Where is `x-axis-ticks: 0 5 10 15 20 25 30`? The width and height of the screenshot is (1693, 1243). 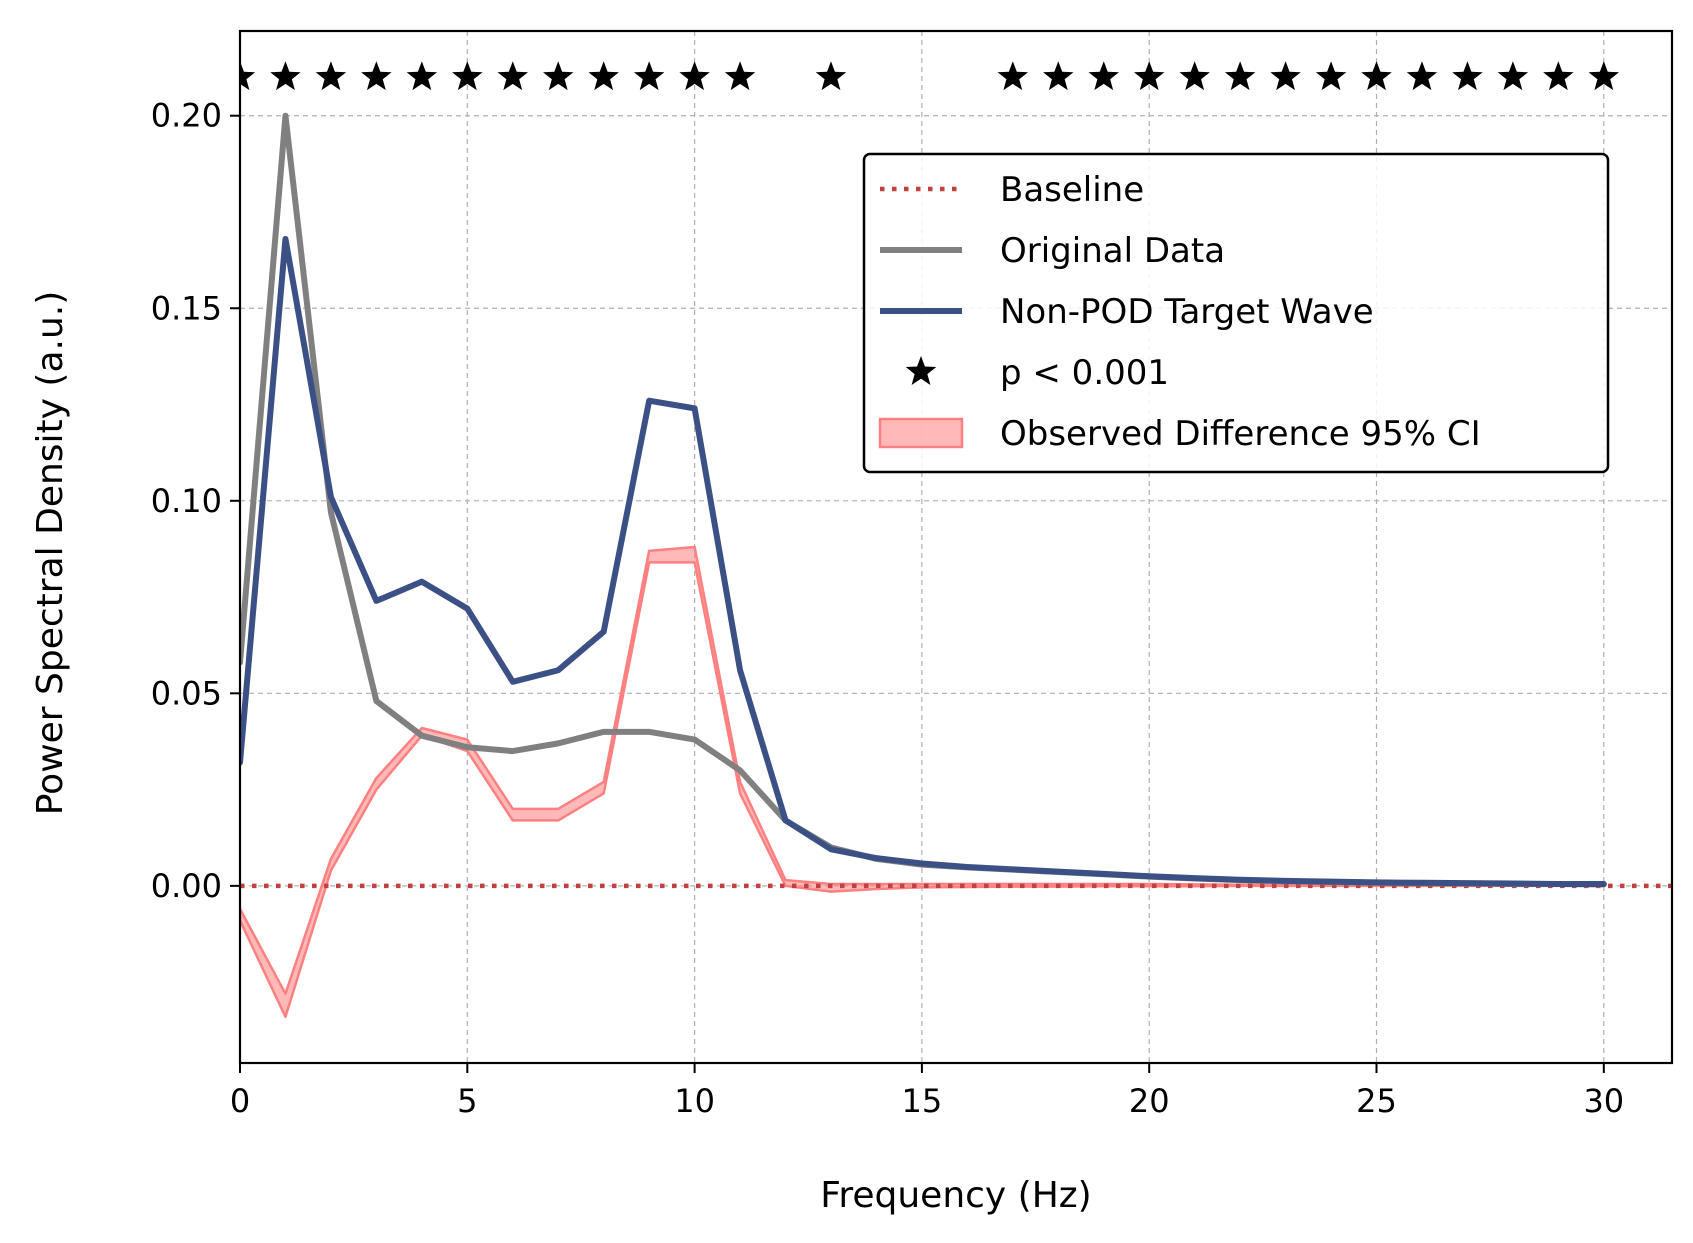 x-axis-ticks: 0 5 10 15 20 25 30 is located at coordinates (927, 1091).